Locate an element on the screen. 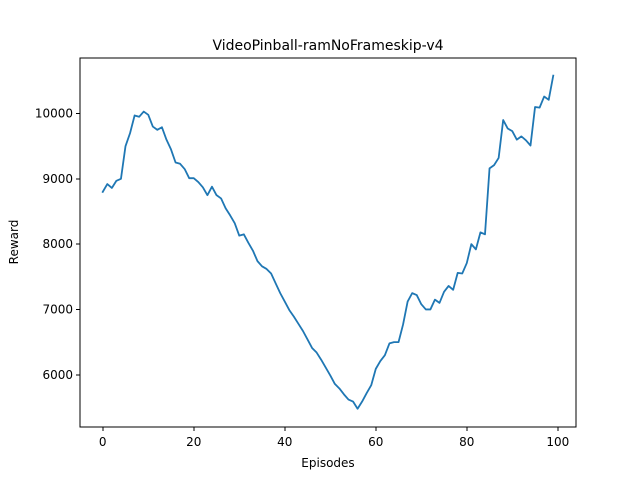 This screenshot has height=480, width=640. chart-title: VideoPinball-ramNoFrameskip-v4 is located at coordinates (327, 46).